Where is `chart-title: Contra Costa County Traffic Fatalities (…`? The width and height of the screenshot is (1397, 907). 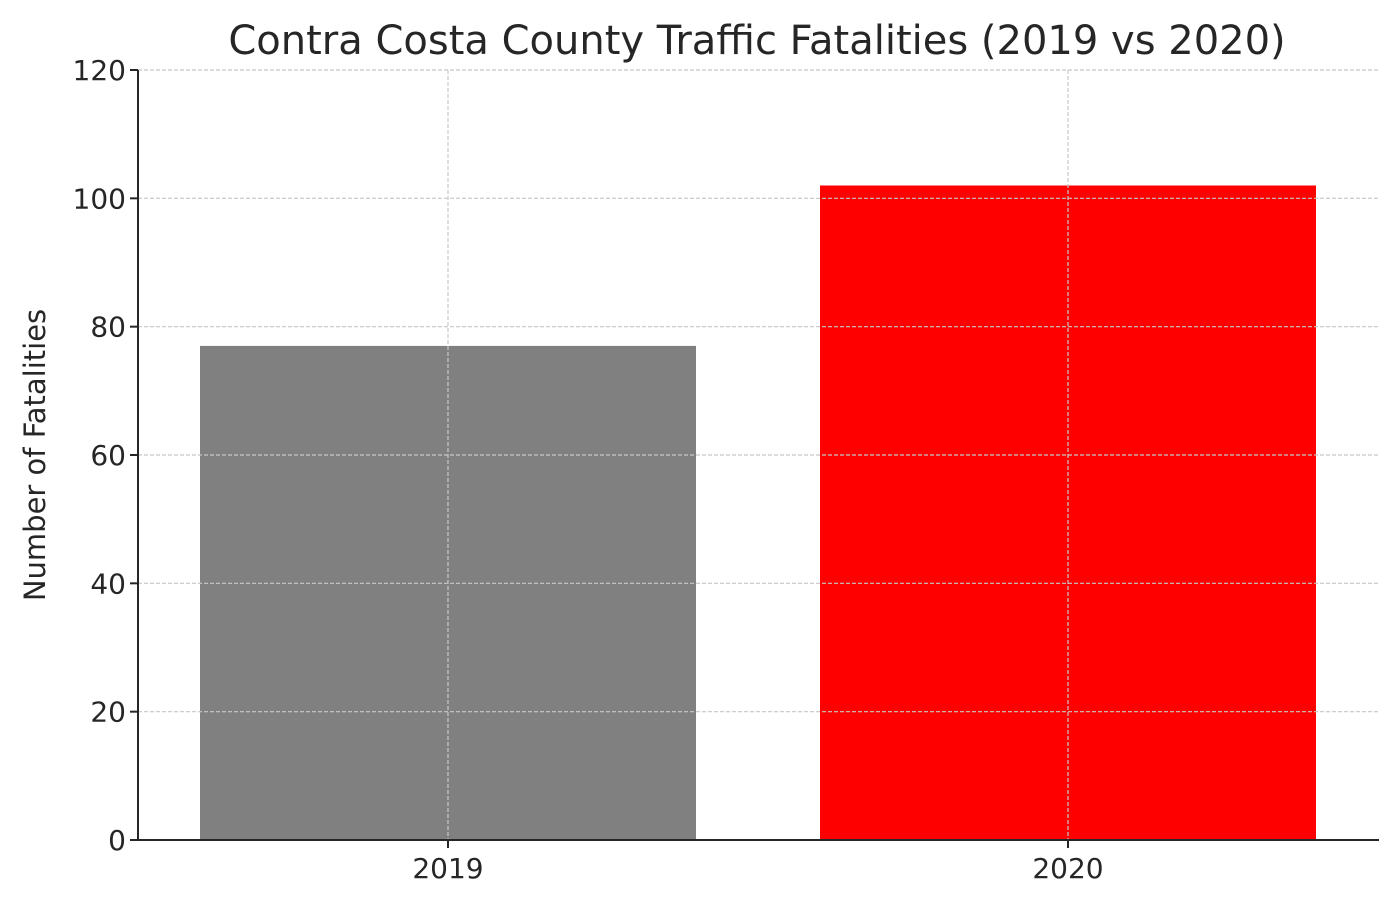
chart-title: Contra Costa County Traffic Fatalities (… is located at coordinates (756, 41).